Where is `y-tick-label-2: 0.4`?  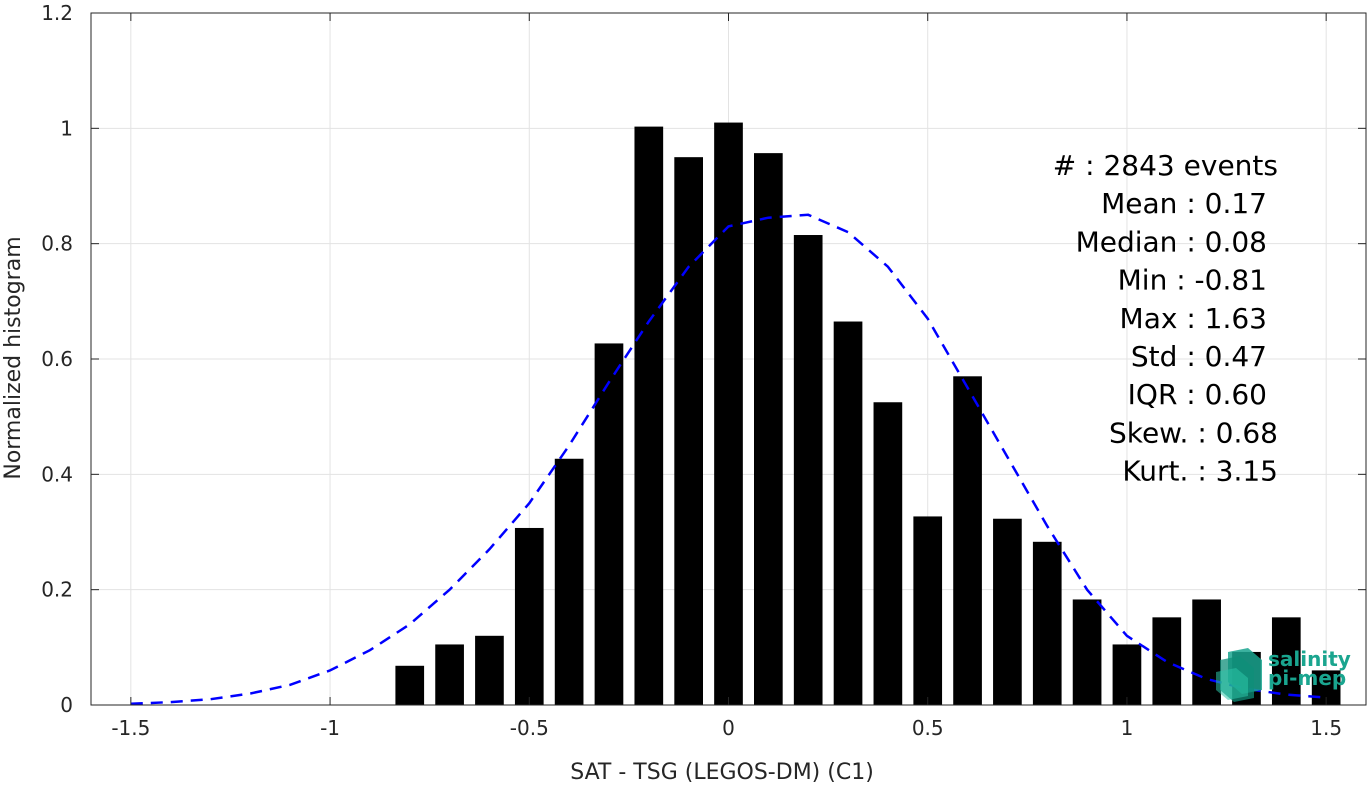 y-tick-label-2: 0.4 is located at coordinates (57, 474).